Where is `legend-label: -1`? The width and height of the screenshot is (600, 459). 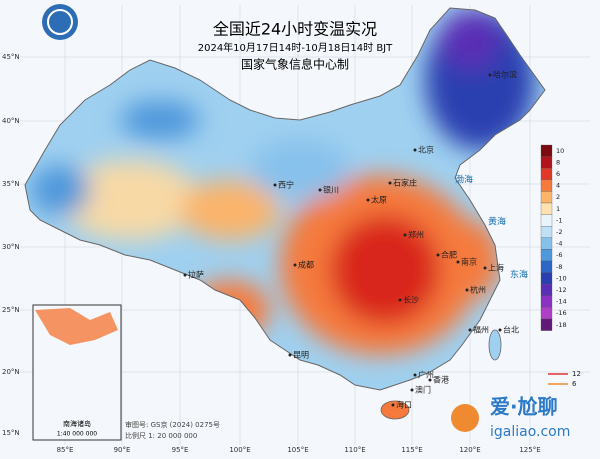
legend-label: -1 is located at coordinates (559, 220).